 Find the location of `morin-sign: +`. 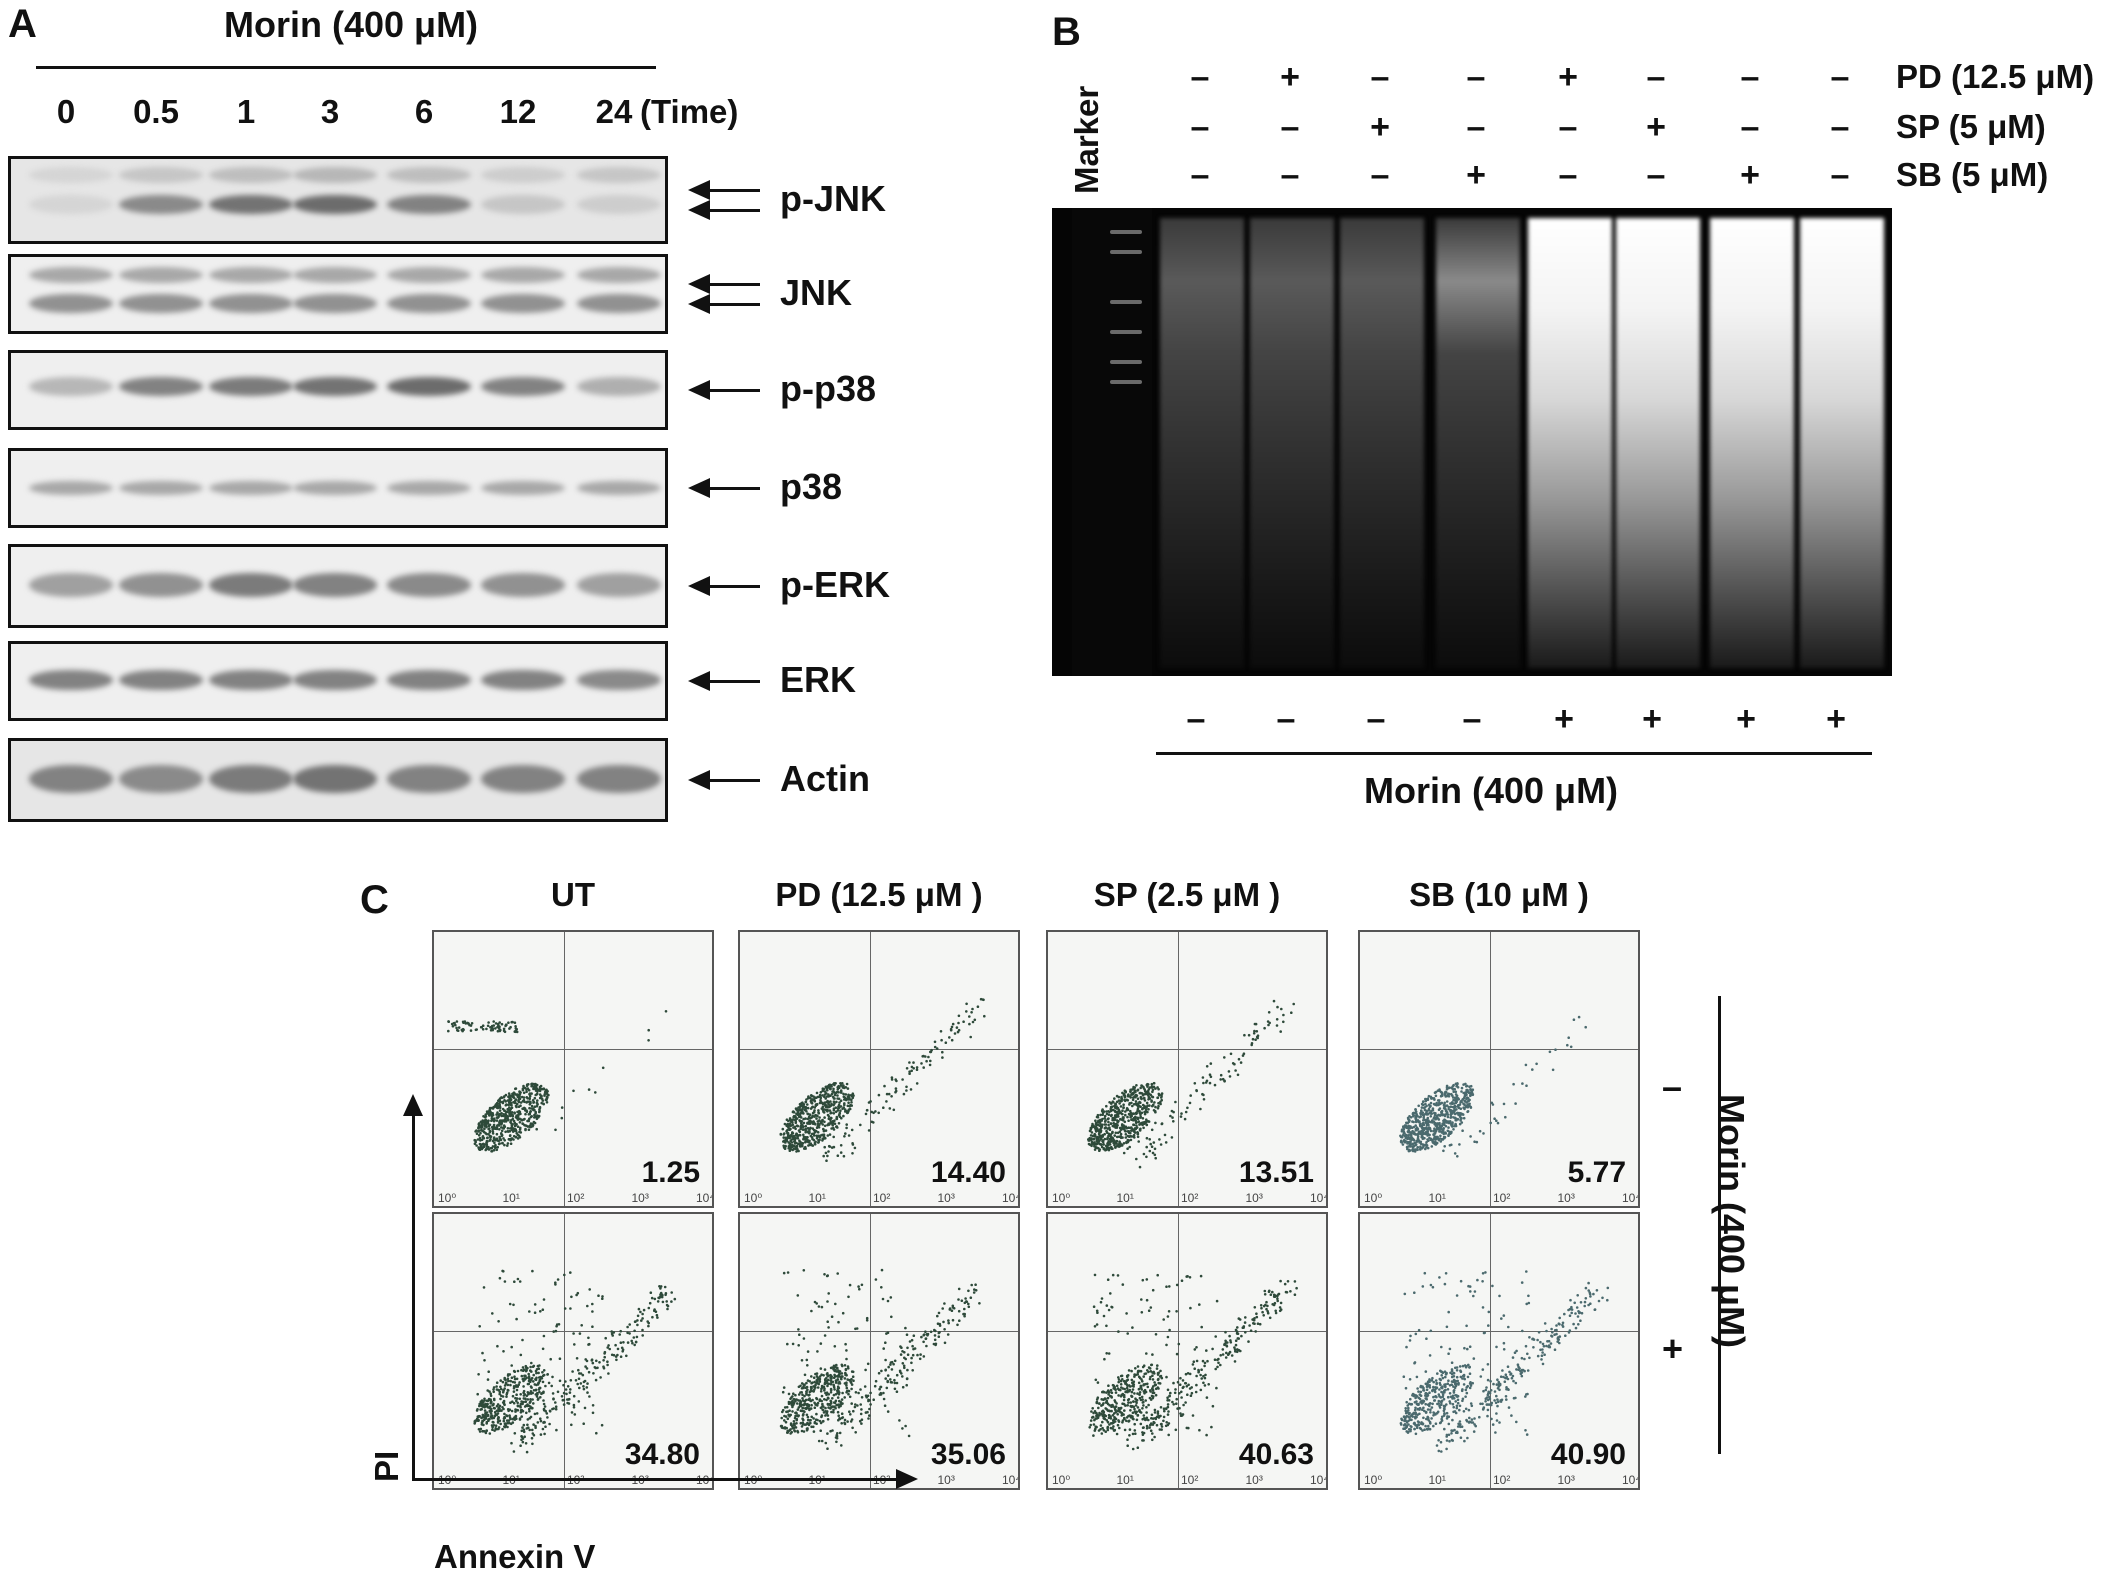

morin-sign: + is located at coordinates (1564, 719).